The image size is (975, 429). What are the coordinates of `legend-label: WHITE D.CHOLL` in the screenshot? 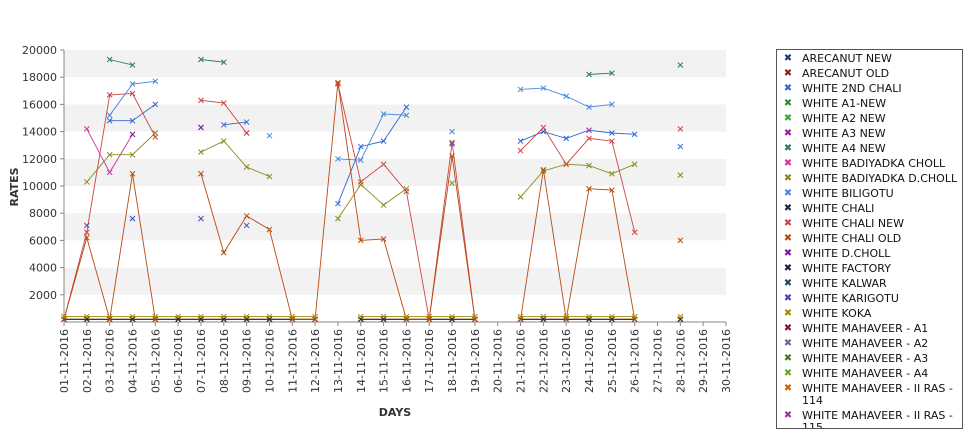 It's located at (846, 253).